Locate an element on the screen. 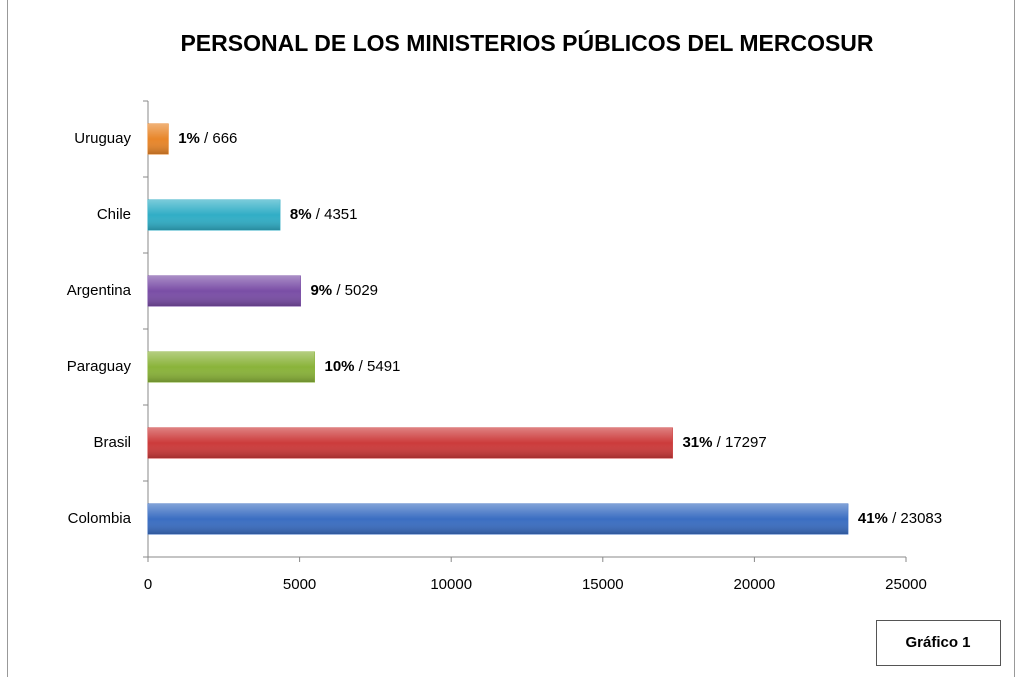 This screenshot has height=677, width=1016. data-label: 8% / 4351 is located at coordinates (324, 214).